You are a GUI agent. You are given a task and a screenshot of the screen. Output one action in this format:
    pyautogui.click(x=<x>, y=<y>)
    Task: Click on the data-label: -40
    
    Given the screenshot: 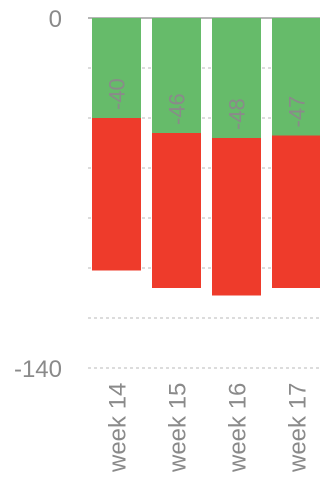 What is the action you would take?
    pyautogui.click(x=117, y=94)
    